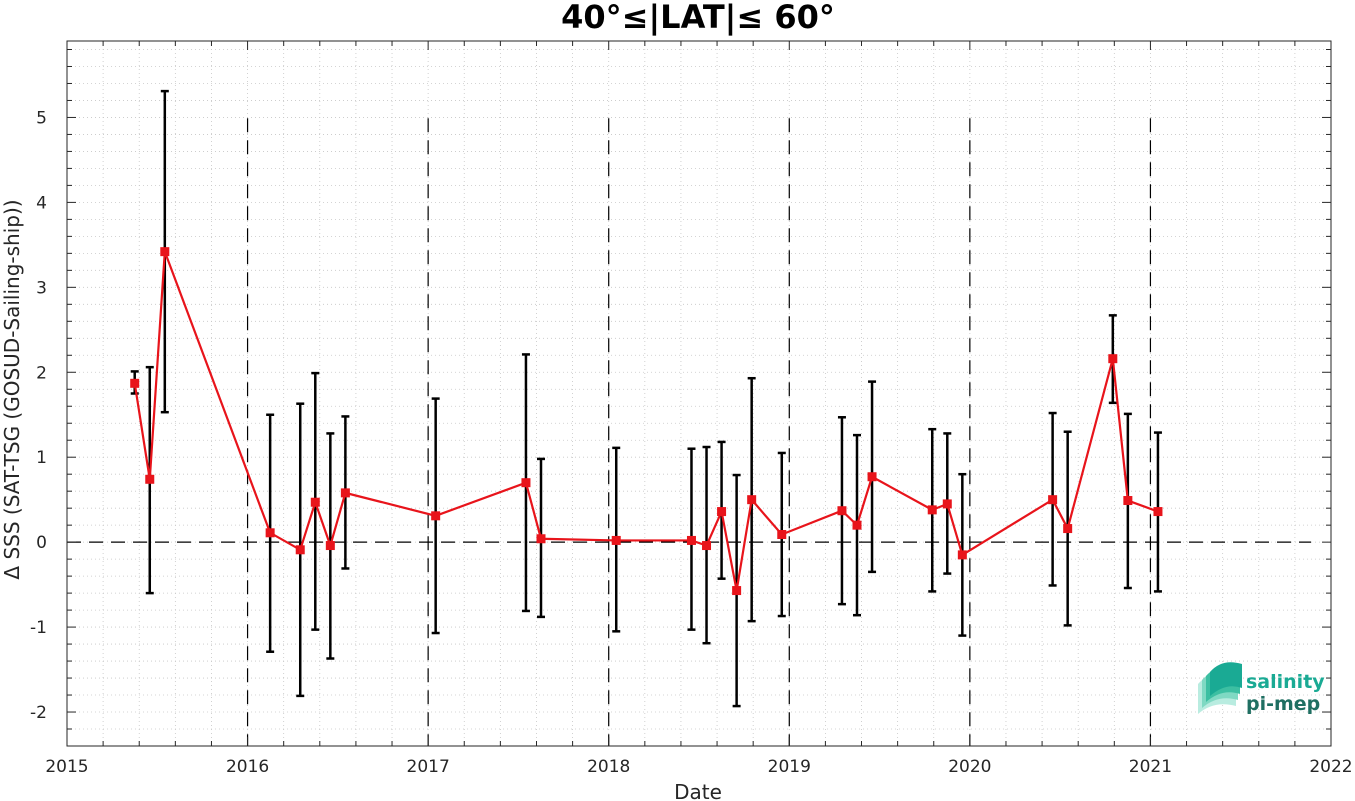 The height and width of the screenshot is (801, 1355). What do you see at coordinates (698, 767) in the screenshot?
I see `x-tick-labels: 2015 2016 2017 2018 2019 2020 2021 2022` at bounding box center [698, 767].